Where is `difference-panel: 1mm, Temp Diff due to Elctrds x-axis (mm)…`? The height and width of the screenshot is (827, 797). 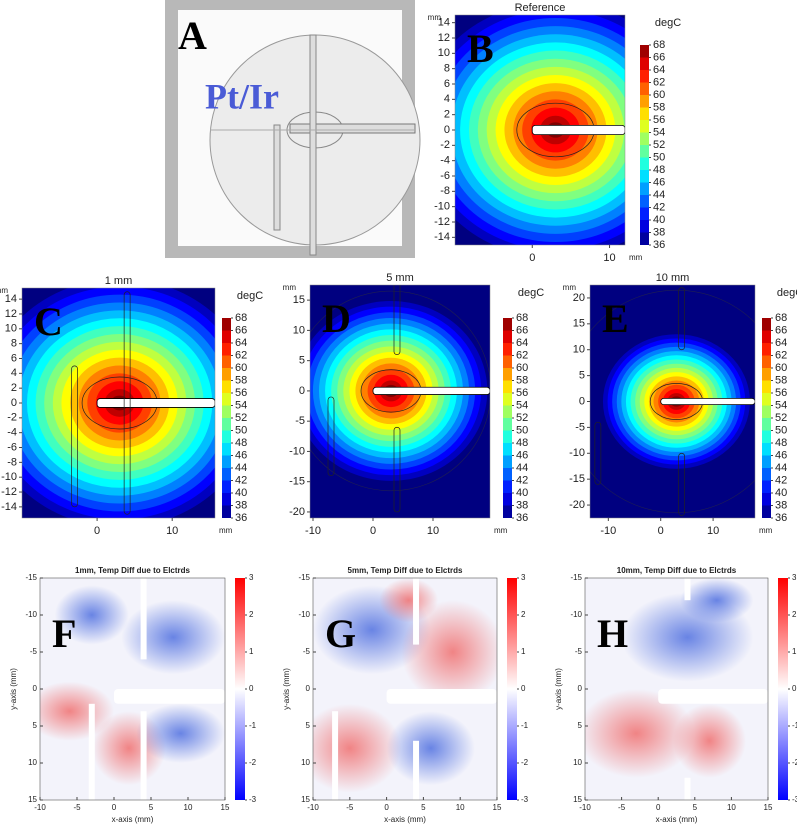
difference-panel: 1mm, Temp Diff due to Elctrds x-axis (mm)… is located at coordinates (133, 695).